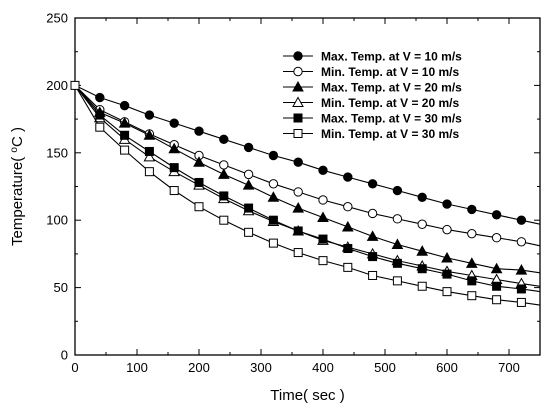 This screenshot has width=550, height=420. I want to click on x-tick-label: 500, so click(385, 367).